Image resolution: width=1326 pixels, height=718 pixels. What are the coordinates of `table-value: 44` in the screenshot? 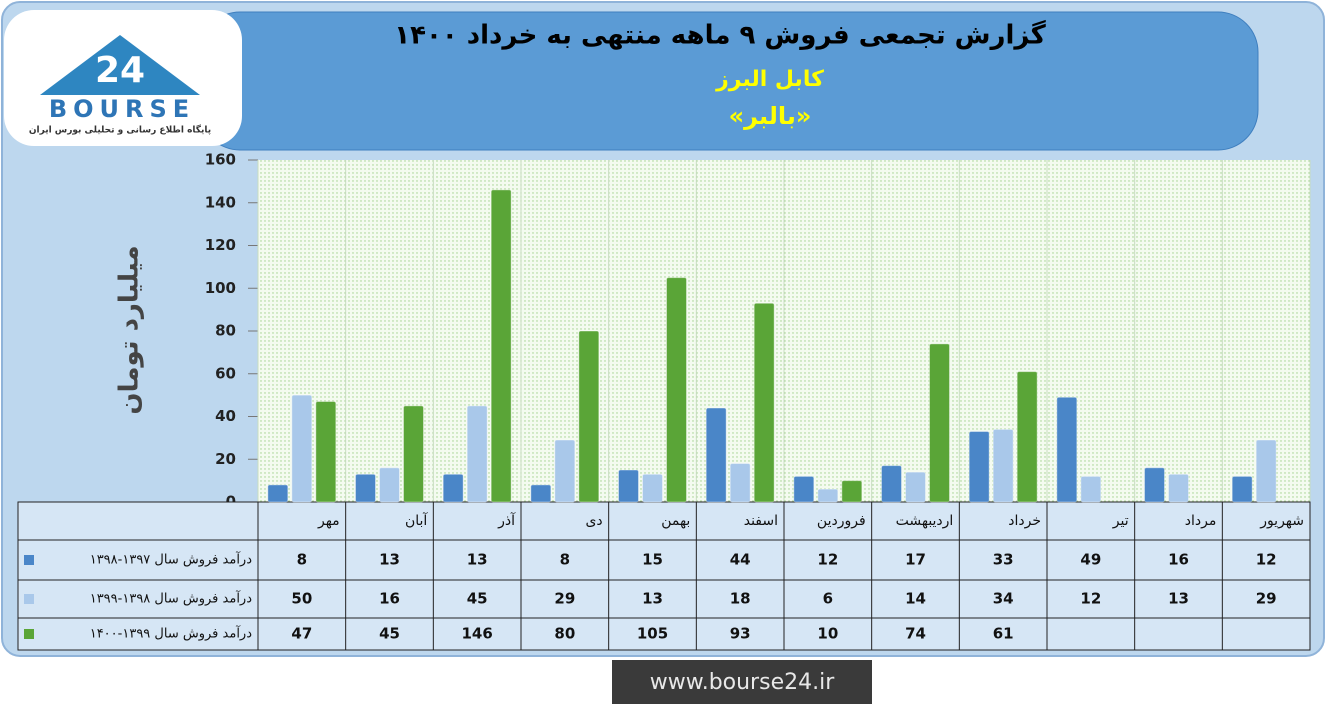 It's located at (740, 560).